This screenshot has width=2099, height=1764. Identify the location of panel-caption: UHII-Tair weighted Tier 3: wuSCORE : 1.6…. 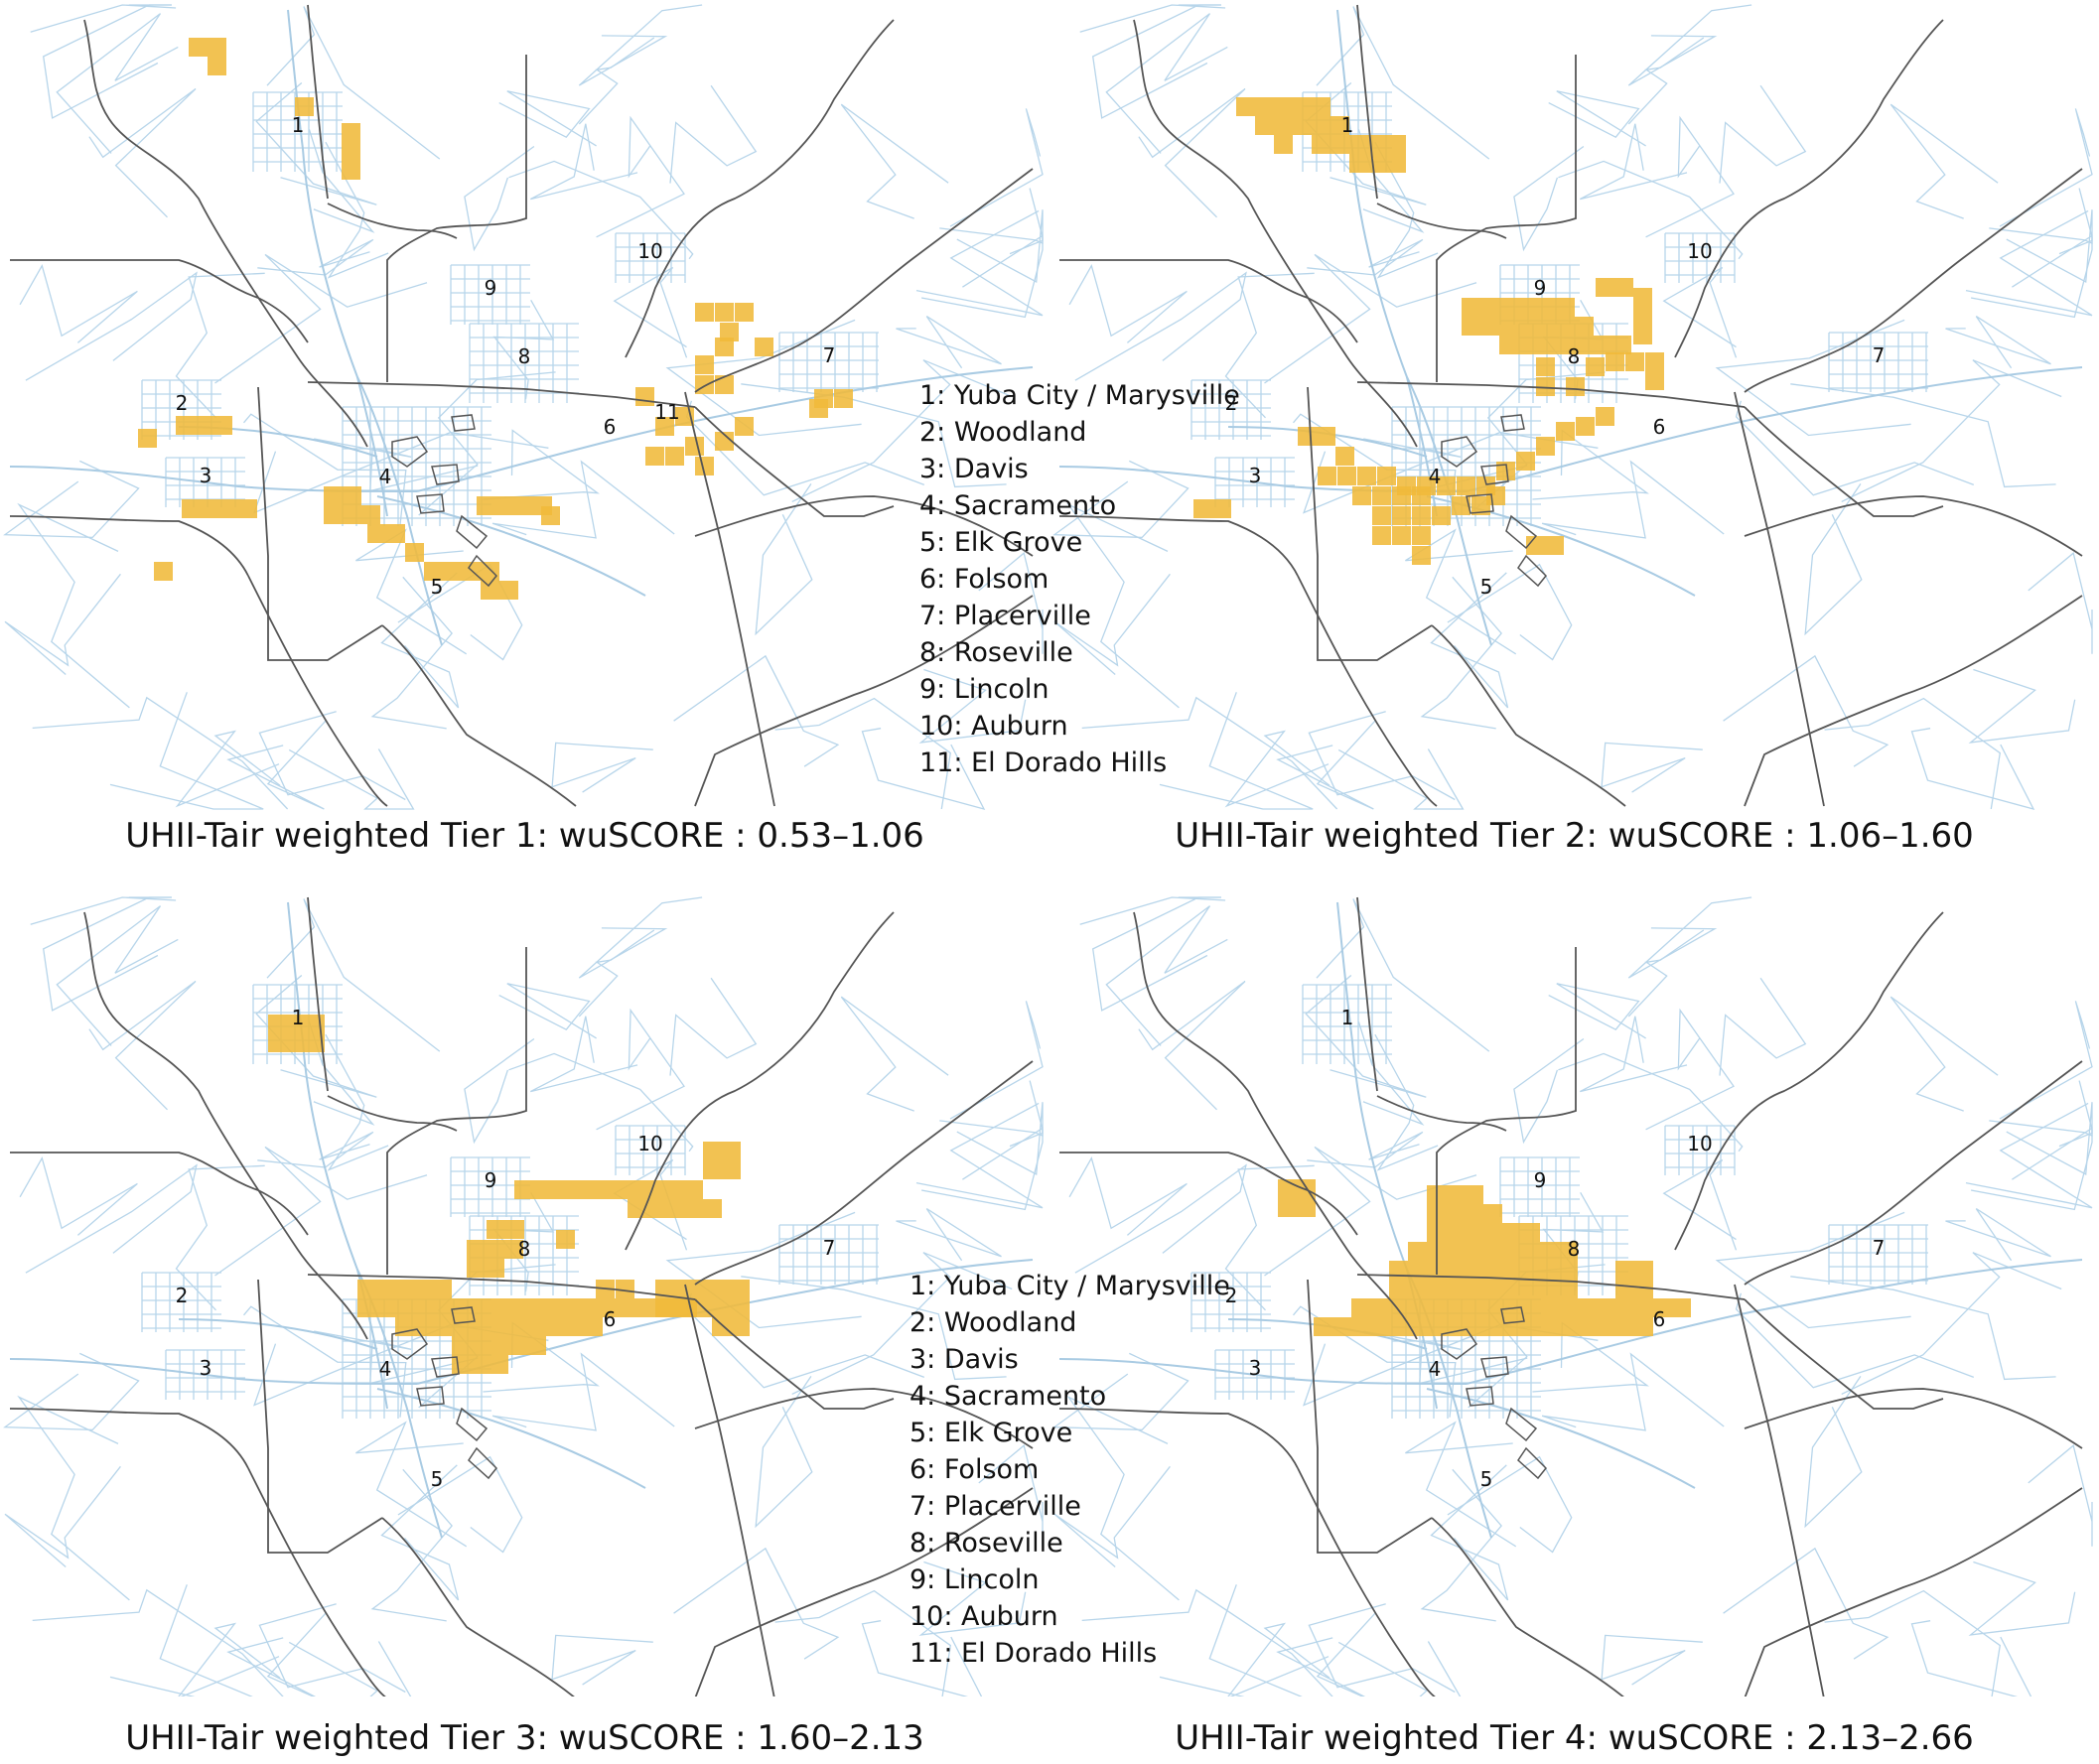
(525, 1738).